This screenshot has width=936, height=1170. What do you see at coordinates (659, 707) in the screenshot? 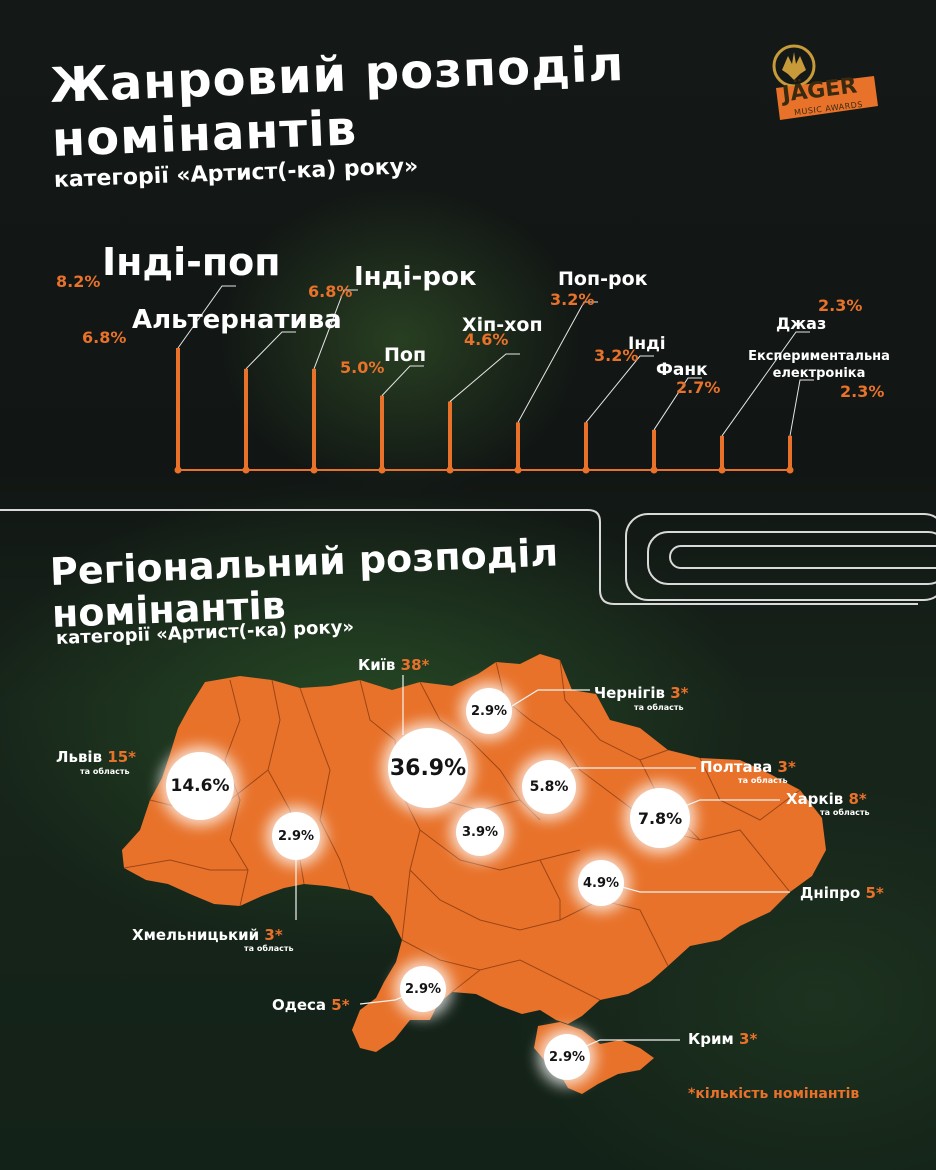
I see `note-chernihiv: та область` at bounding box center [659, 707].